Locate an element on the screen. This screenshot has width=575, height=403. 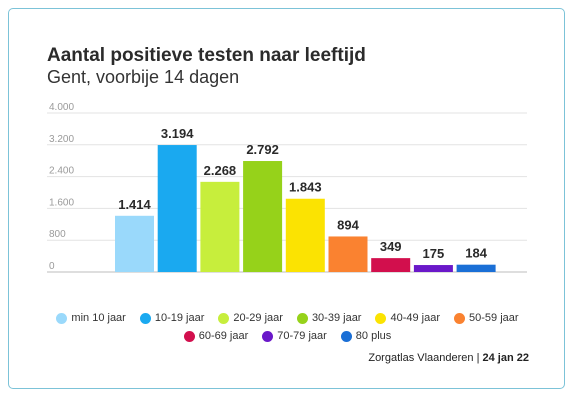
legend-label: 80 plus is located at coordinates (373, 336).